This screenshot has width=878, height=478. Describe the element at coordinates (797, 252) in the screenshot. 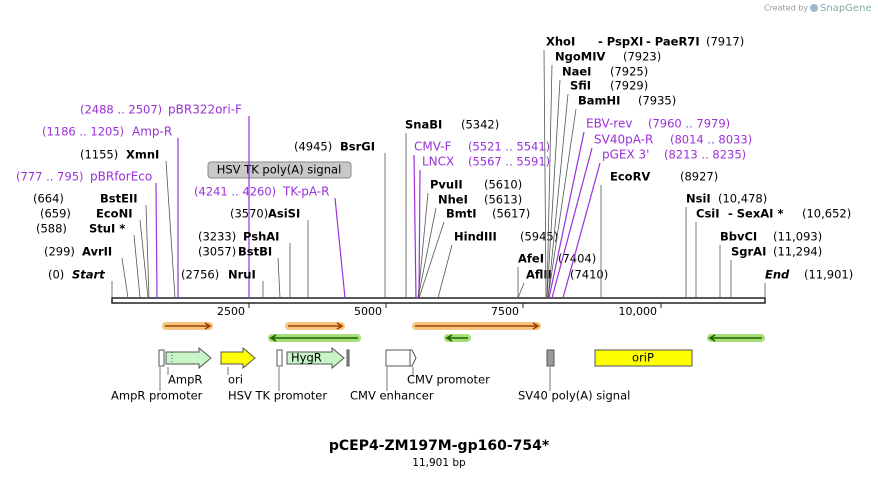

I see `site-position: (11,294)` at that location.